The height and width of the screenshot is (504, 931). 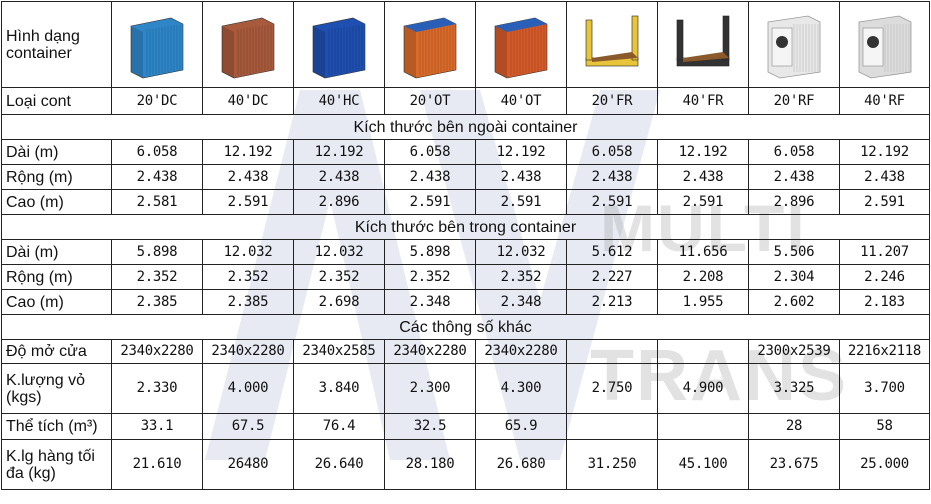 I want to click on outer-dimension-row-label: Dài (m), so click(x=56, y=152).